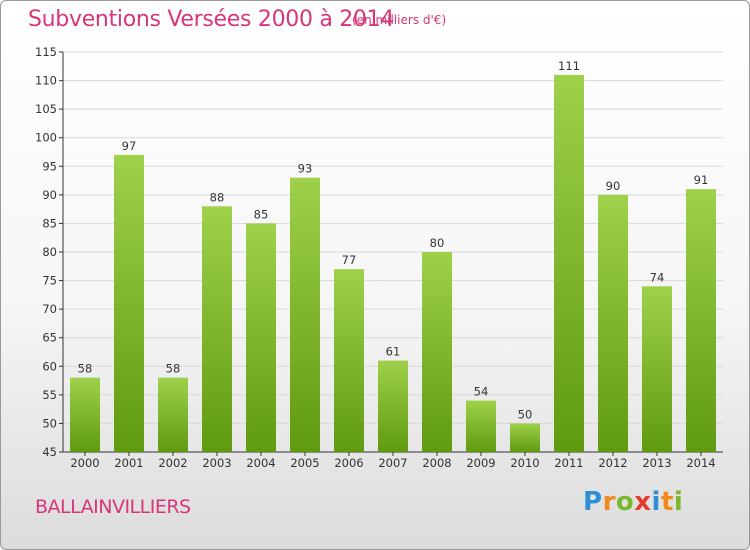  Describe the element at coordinates (49, 338) in the screenshot. I see `y-tick-label: 65` at that location.